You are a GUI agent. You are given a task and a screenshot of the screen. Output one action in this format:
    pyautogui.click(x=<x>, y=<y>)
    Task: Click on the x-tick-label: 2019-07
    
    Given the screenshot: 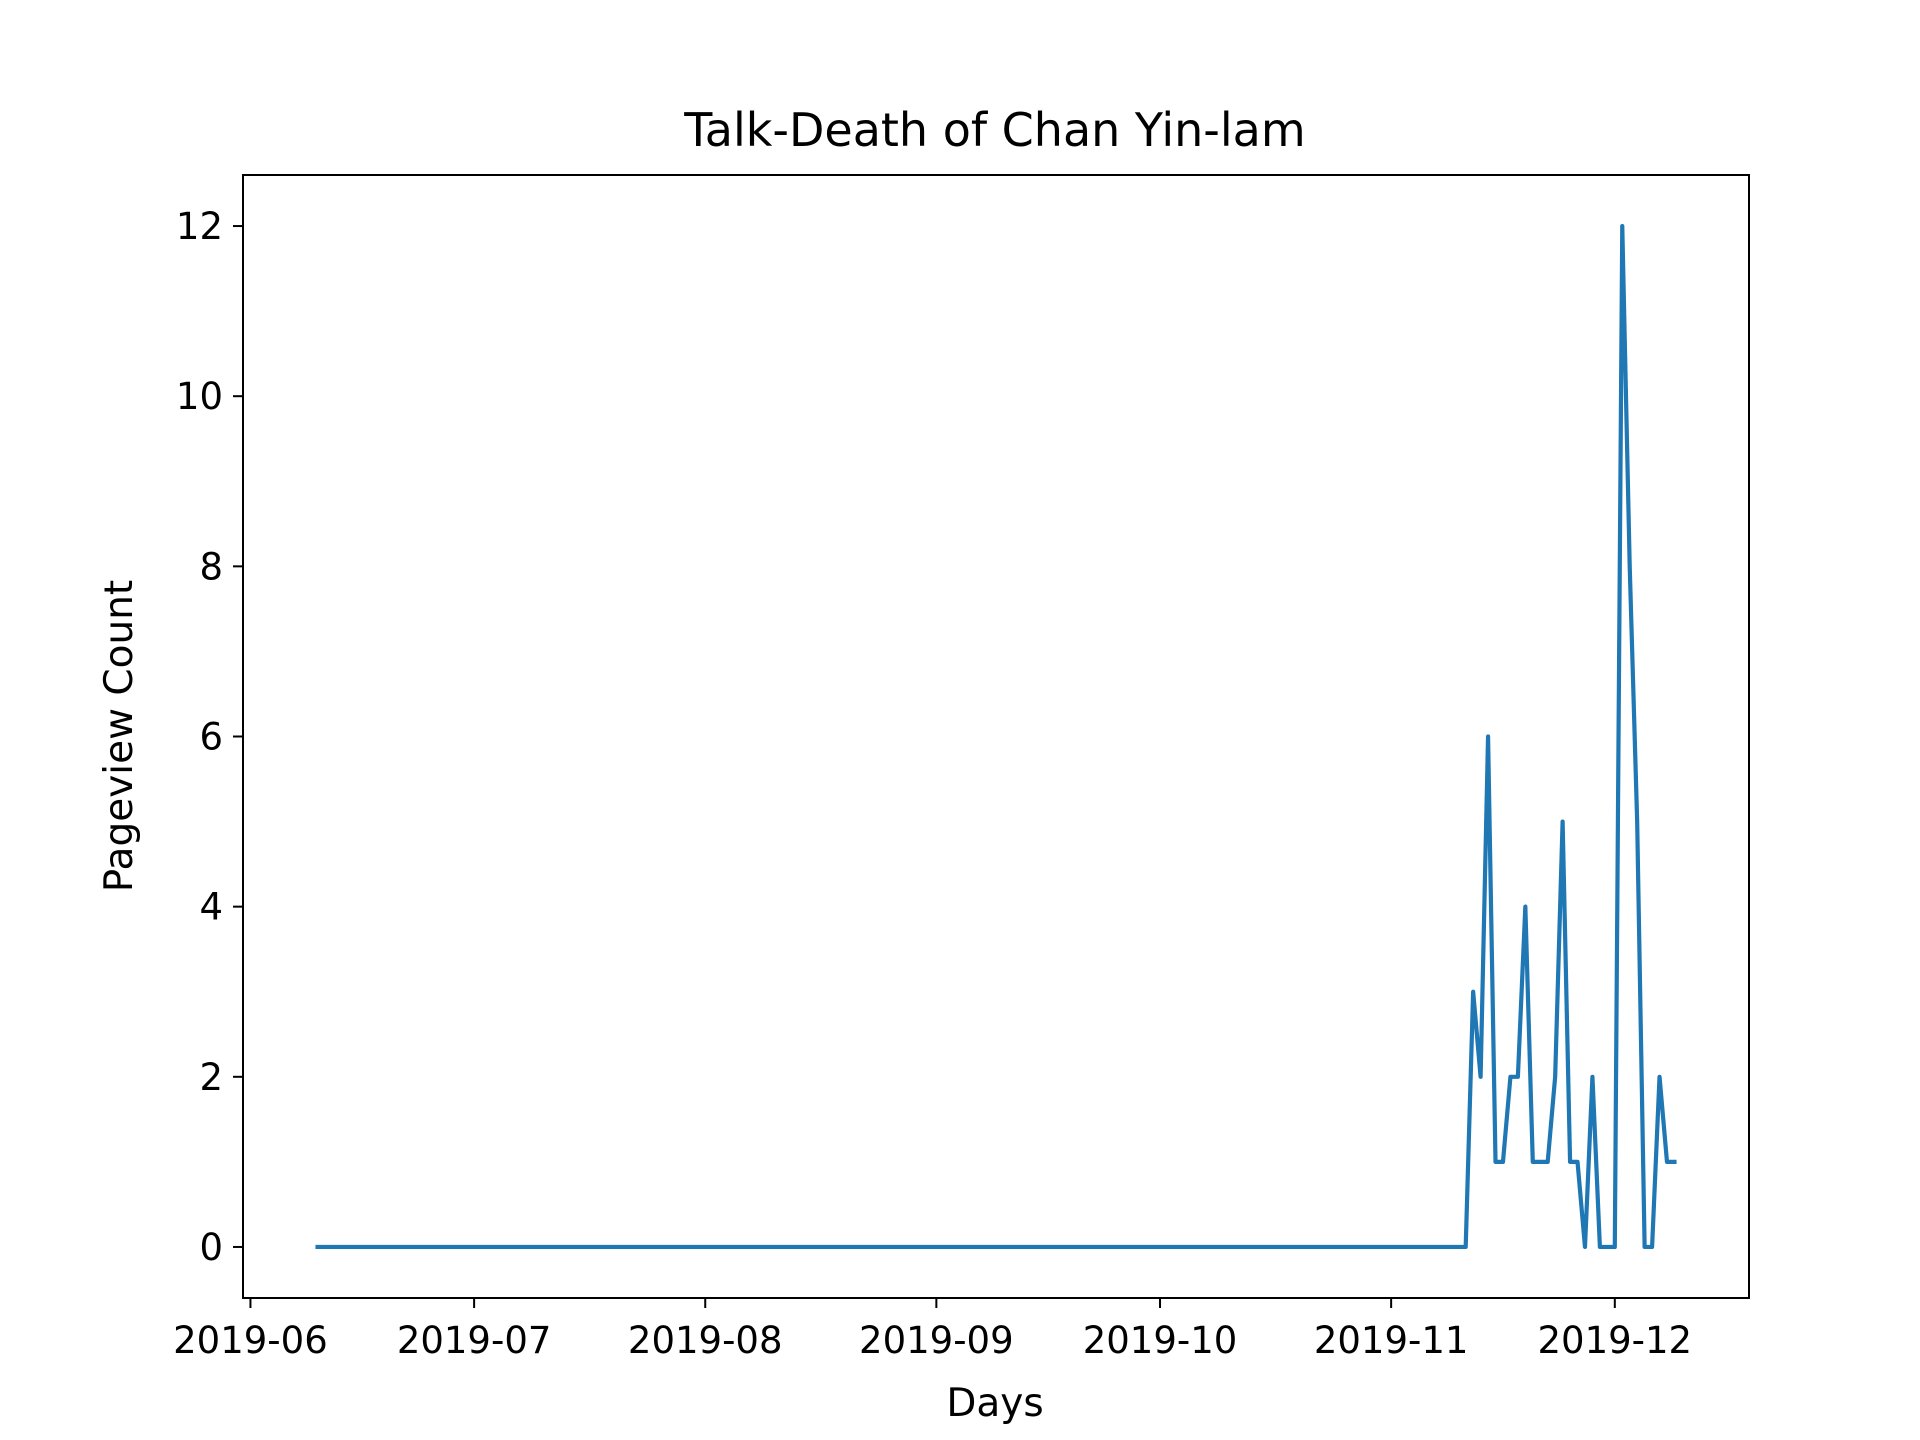 What is the action you would take?
    pyautogui.click(x=474, y=1340)
    